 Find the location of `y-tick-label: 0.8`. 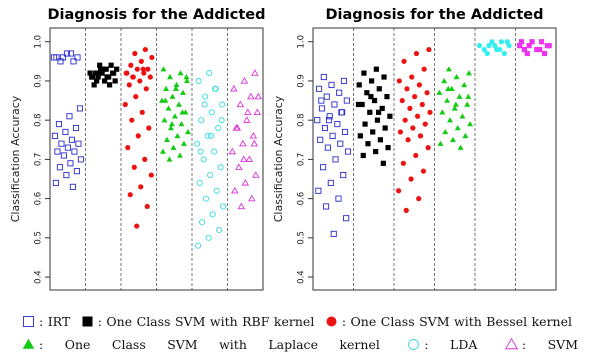

y-tick-label: 0.8 is located at coordinates (39, 120).